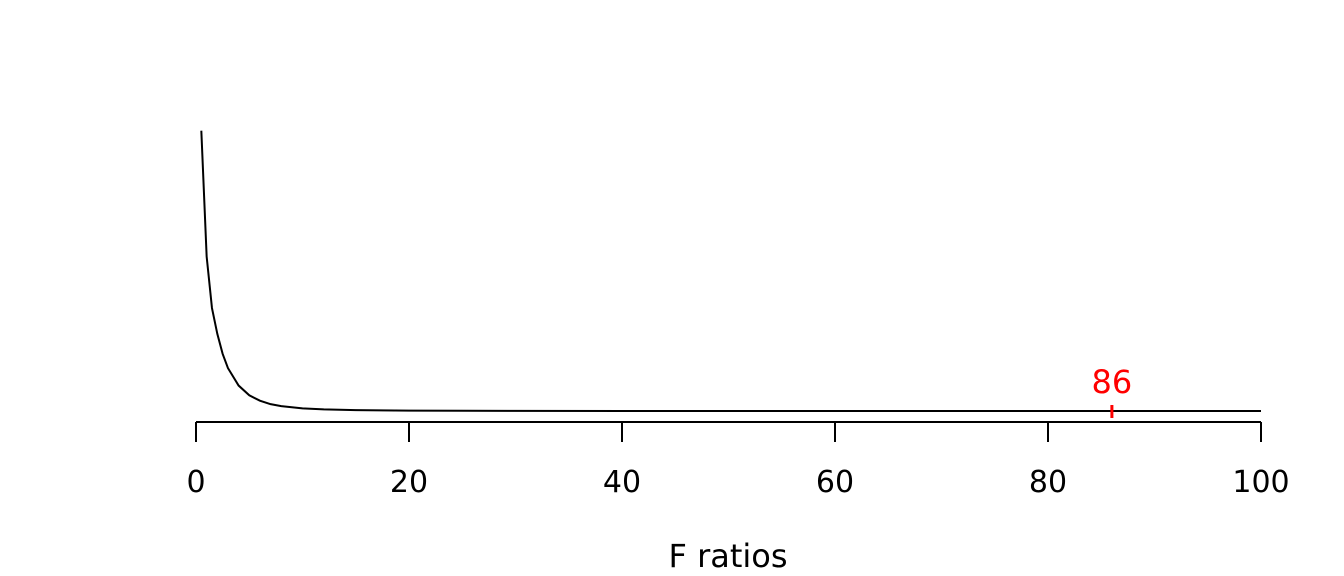 The image size is (1344, 576). Describe the element at coordinates (195, 482) in the screenshot. I see `x-tick-label: 0` at that location.